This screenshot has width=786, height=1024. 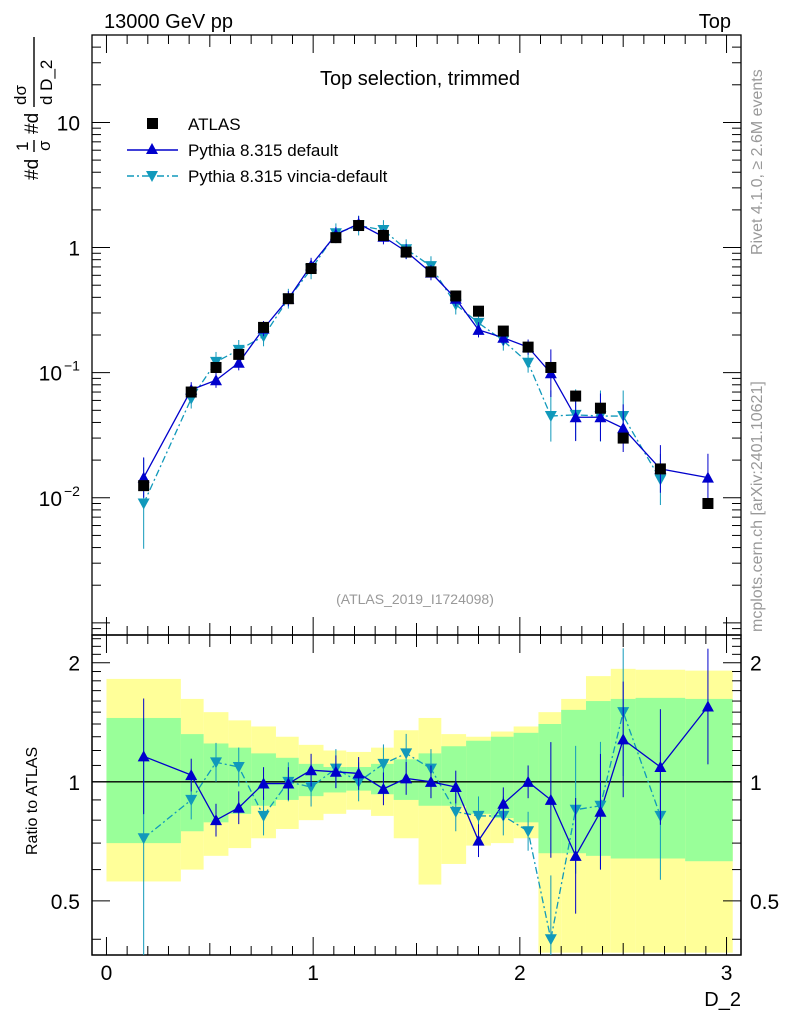 What do you see at coordinates (74, 783) in the screenshot?
I see `ratio-y-tick-label: 1` at bounding box center [74, 783].